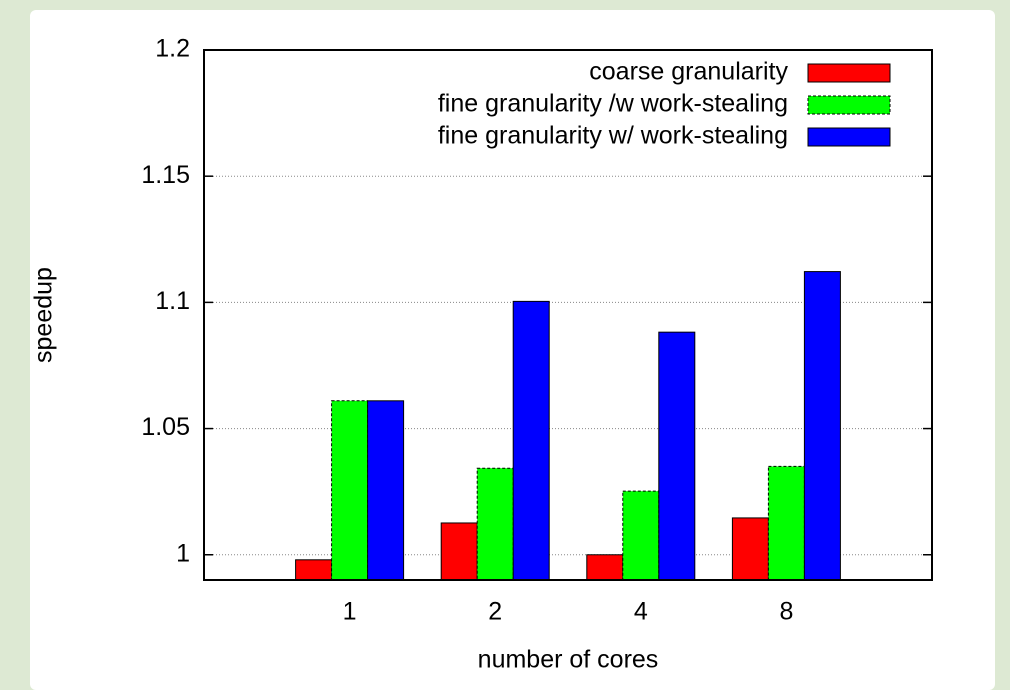  Describe the element at coordinates (183, 553) in the screenshot. I see `y-tick-label: 1` at that location.